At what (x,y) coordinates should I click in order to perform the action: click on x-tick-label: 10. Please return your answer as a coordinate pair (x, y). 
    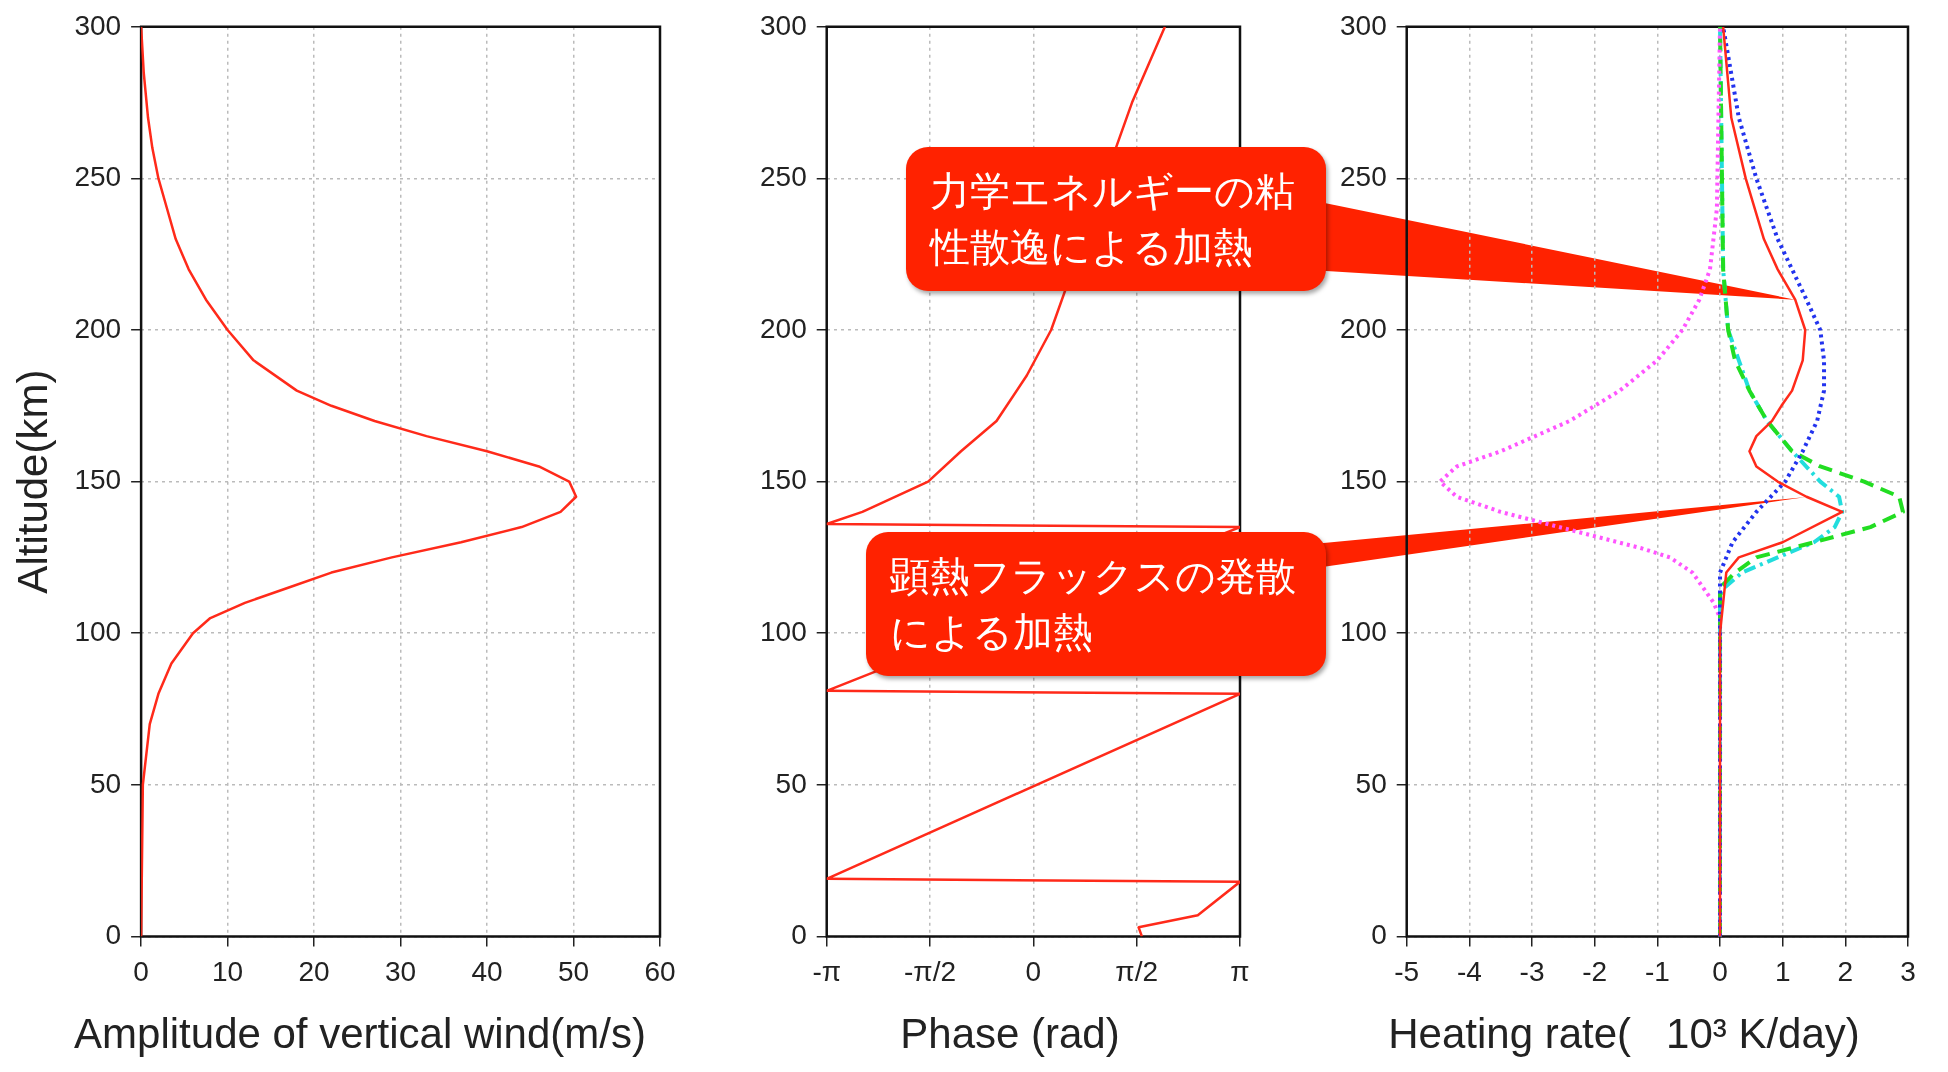
    Looking at the image, I should click on (228, 971).